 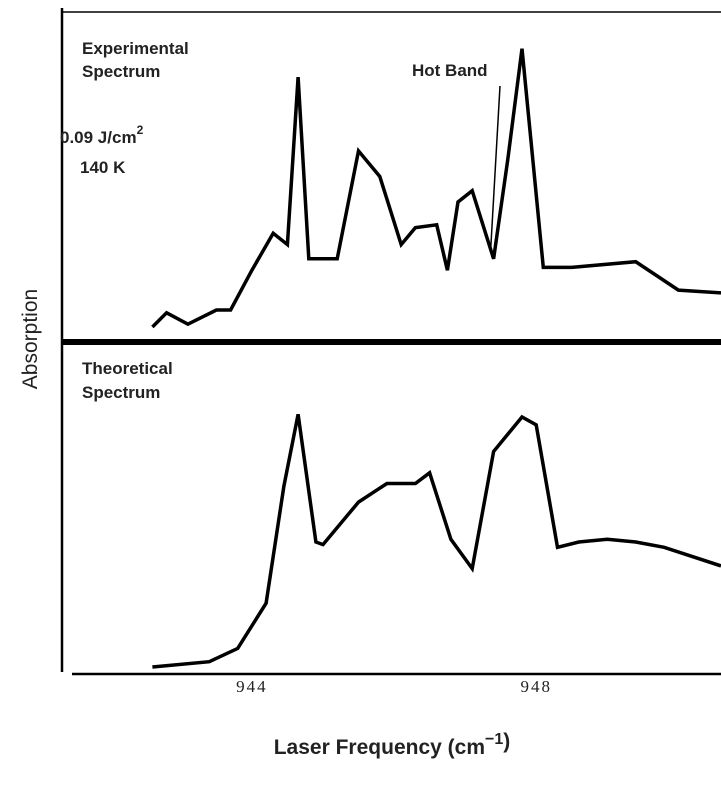 I want to click on fluence-annotation: 0.09 J/cm2, so click(x=102, y=135).